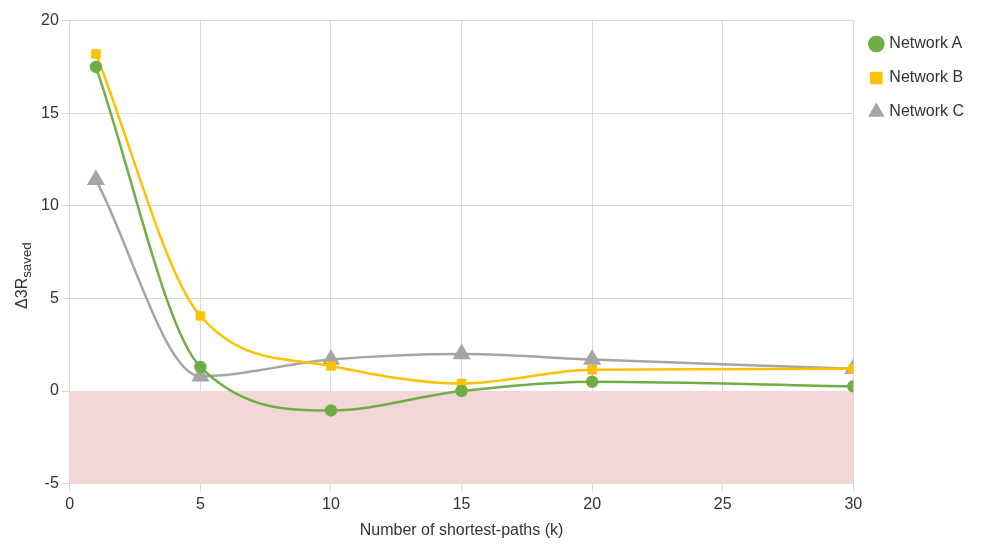 Image resolution: width=1008 pixels, height=556 pixels. What do you see at coordinates (853, 503) in the screenshot?
I see `x-tick-label: 30` at bounding box center [853, 503].